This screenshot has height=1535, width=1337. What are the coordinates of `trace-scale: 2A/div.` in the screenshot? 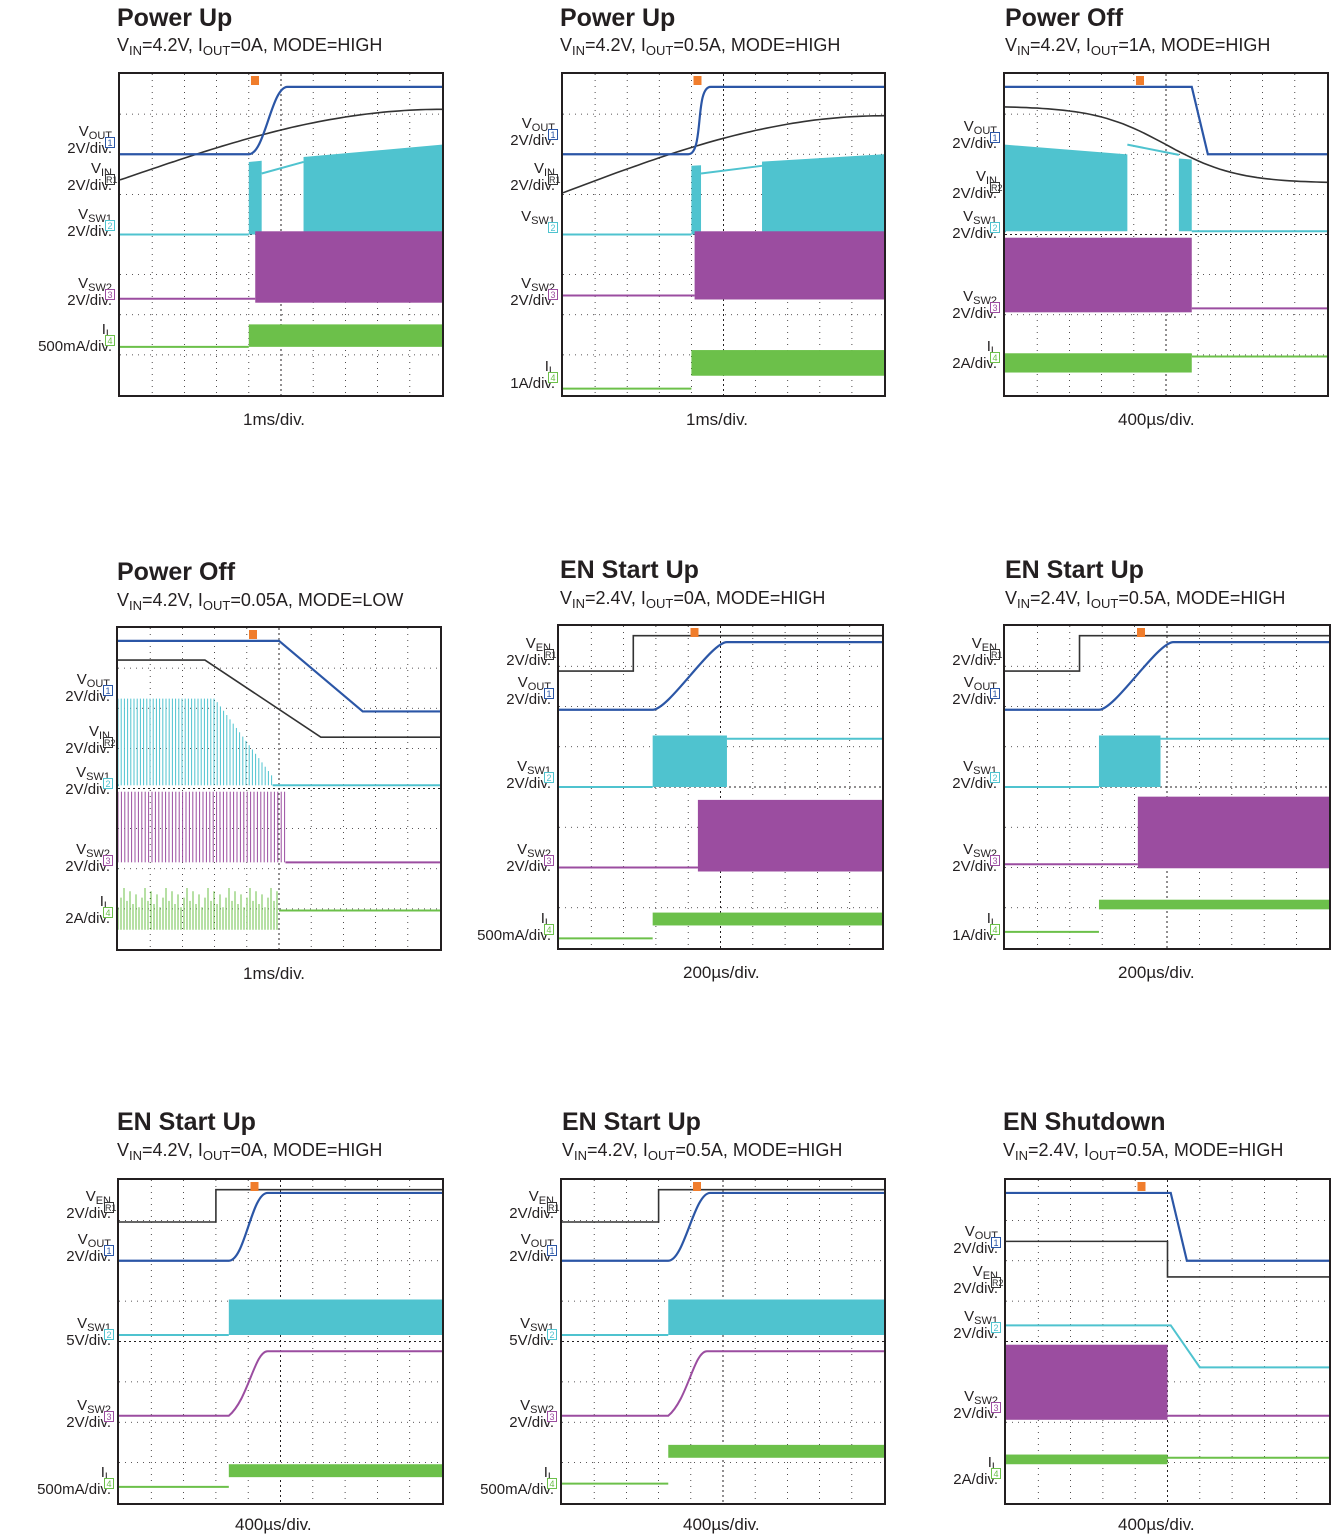 It's located at (87, 918).